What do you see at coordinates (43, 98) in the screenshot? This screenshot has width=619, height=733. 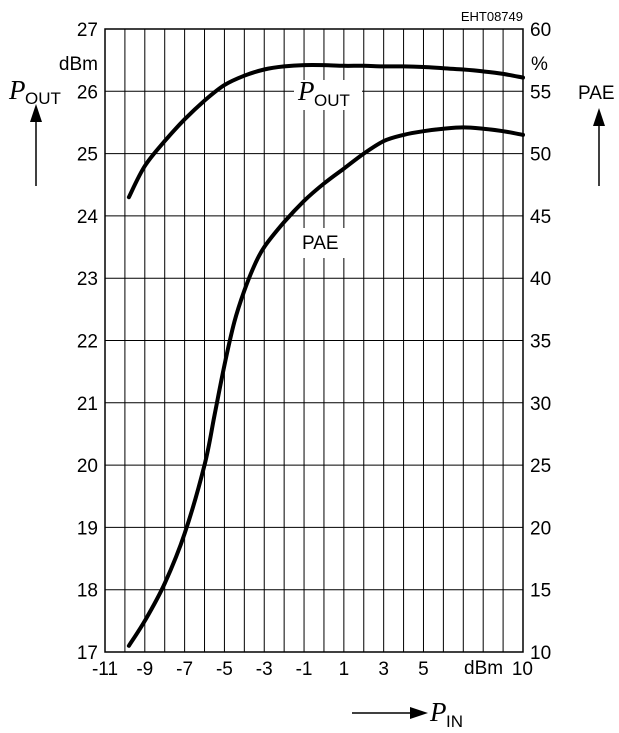 I see `left-axis-subscript: OUT` at bounding box center [43, 98].